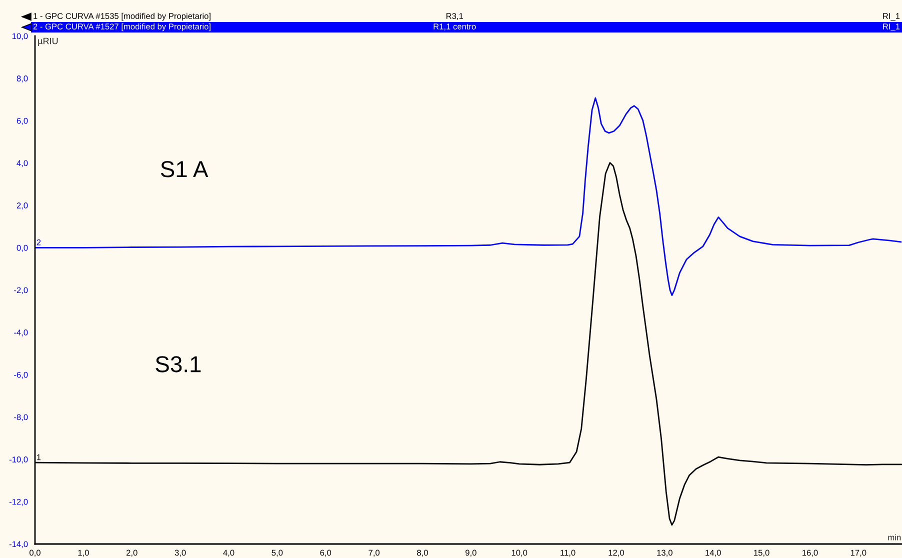 This screenshot has width=902, height=558. What do you see at coordinates (762, 553) in the screenshot?
I see `x-tick-label: 15,0` at bounding box center [762, 553].